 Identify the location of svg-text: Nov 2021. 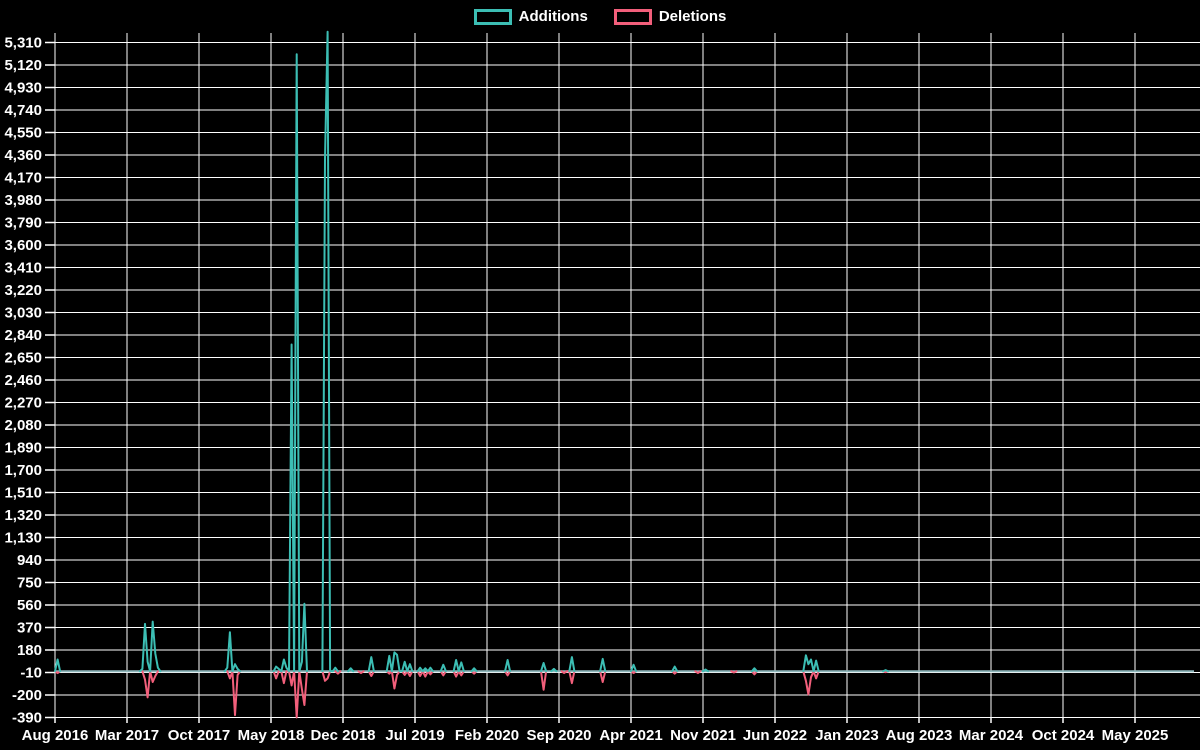
(703, 735).